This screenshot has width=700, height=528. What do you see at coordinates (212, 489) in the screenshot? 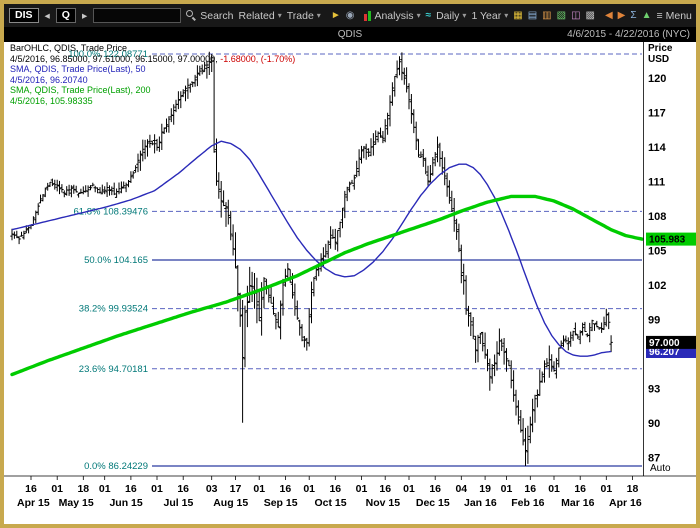
I see `x-day-tick-label: 03` at bounding box center [212, 489].